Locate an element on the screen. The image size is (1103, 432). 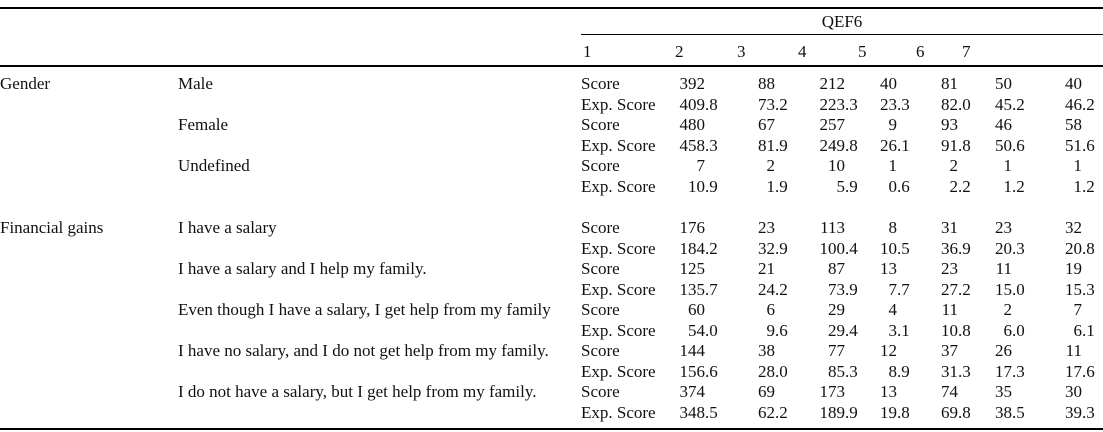
exp-score-int: 31 is located at coordinates (949, 371).